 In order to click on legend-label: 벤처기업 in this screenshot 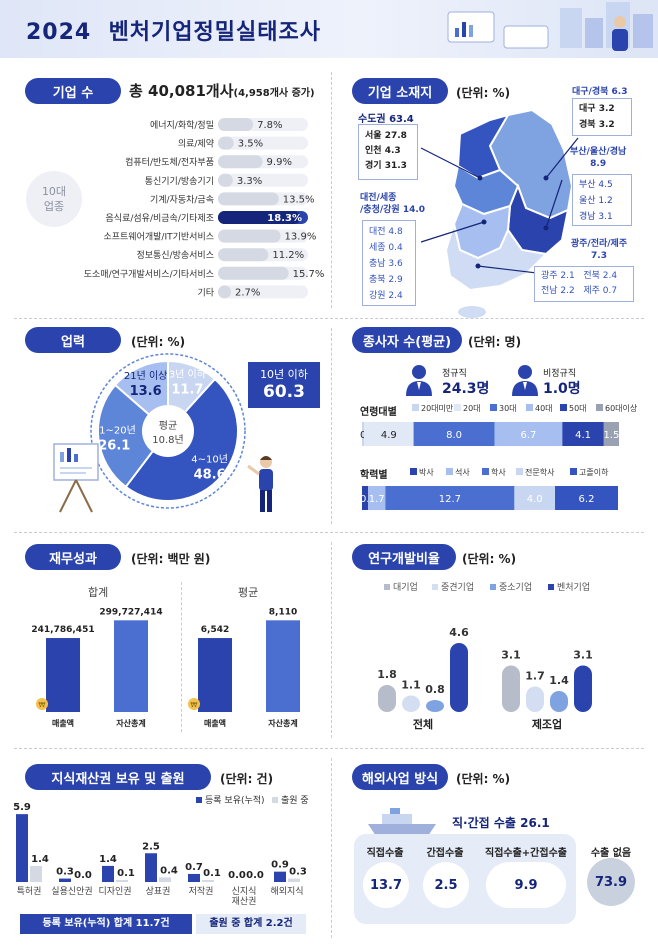, I will do `click(573, 587)`.